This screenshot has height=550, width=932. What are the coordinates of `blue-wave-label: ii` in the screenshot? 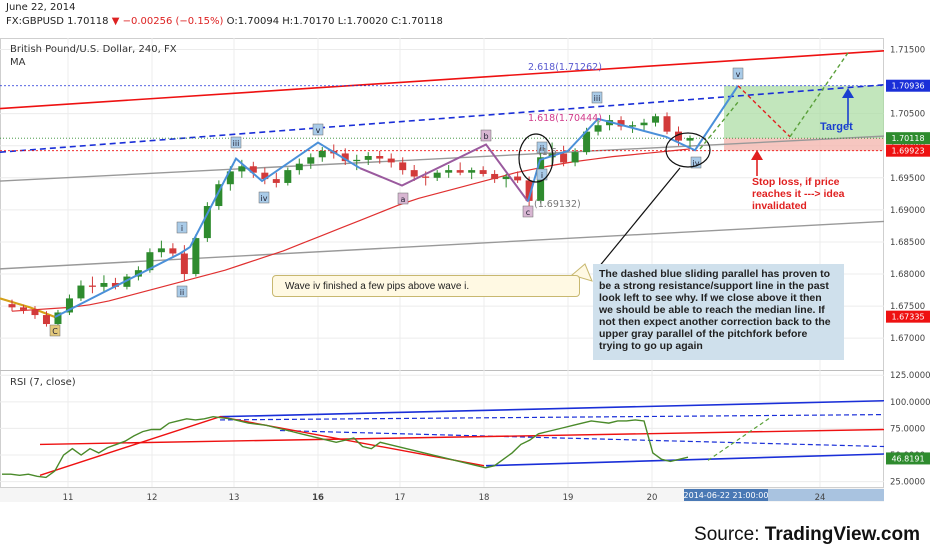 It's located at (542, 148).